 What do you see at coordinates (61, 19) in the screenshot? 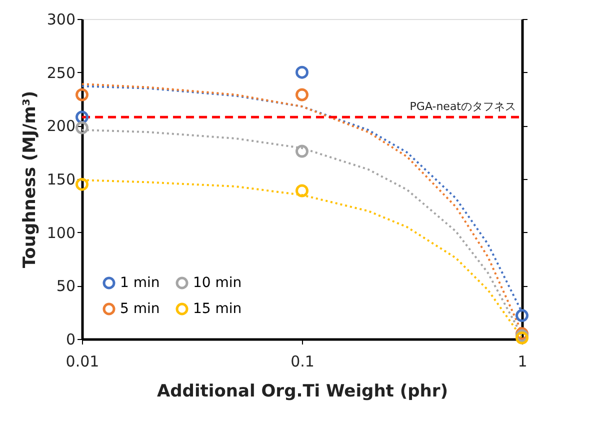
I see `y-tick-label: 300` at bounding box center [61, 19].